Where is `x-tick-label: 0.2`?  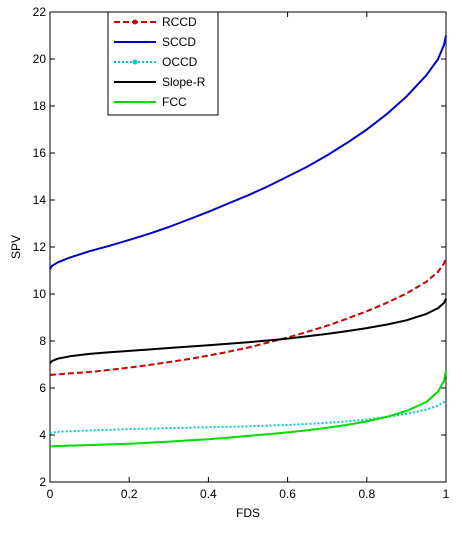
x-tick-label: 0.2 is located at coordinates (129, 494).